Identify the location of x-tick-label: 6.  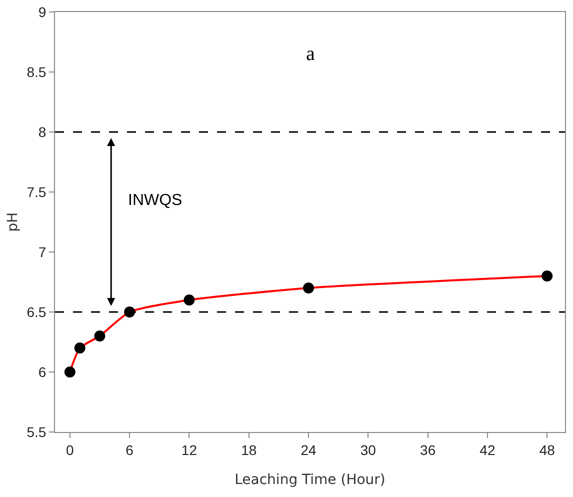
(130, 450).